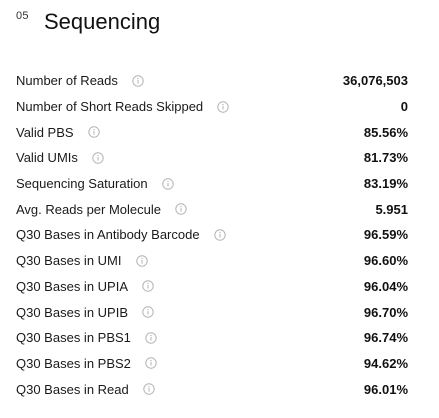  Describe the element at coordinates (212, 312) in the screenshot. I see `metric-row-q30-upib: Q30 Bases in UPIB 96.70%` at that location.